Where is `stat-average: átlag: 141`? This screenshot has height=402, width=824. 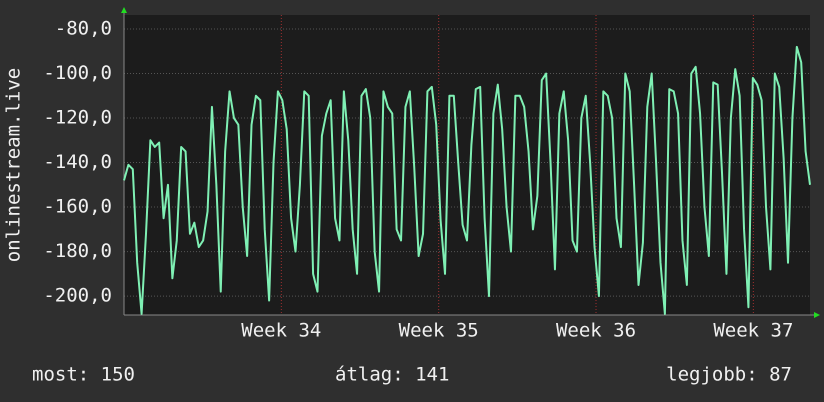 stat-average: átlag: 141 is located at coordinates (392, 375).